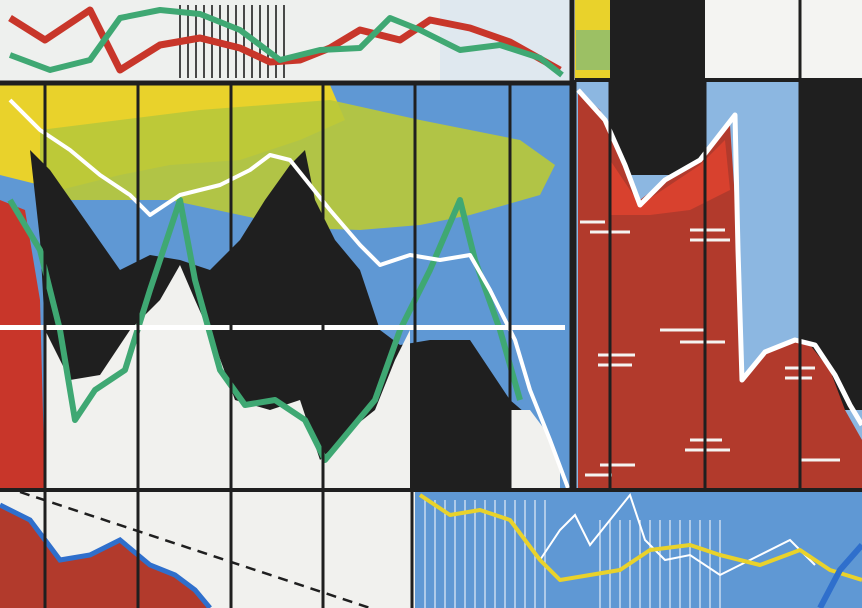  What do you see at coordinates (593, 50) in the screenshot?
I see `top-right-green-block` at bounding box center [593, 50].